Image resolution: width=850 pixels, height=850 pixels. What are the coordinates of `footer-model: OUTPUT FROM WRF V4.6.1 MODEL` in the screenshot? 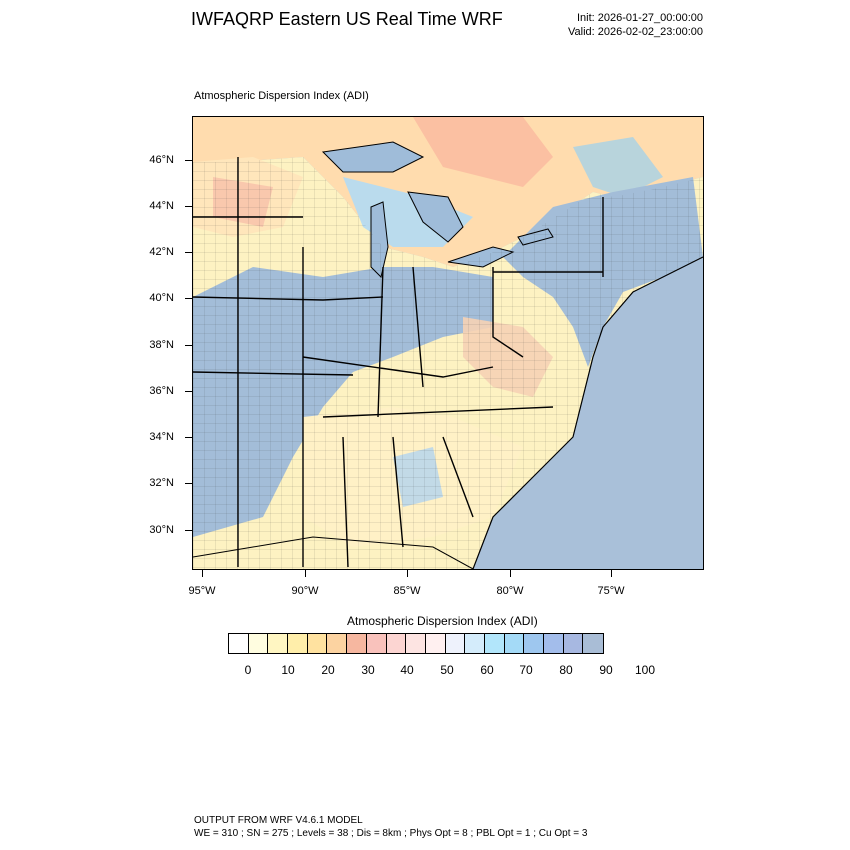 It's located at (278, 820).